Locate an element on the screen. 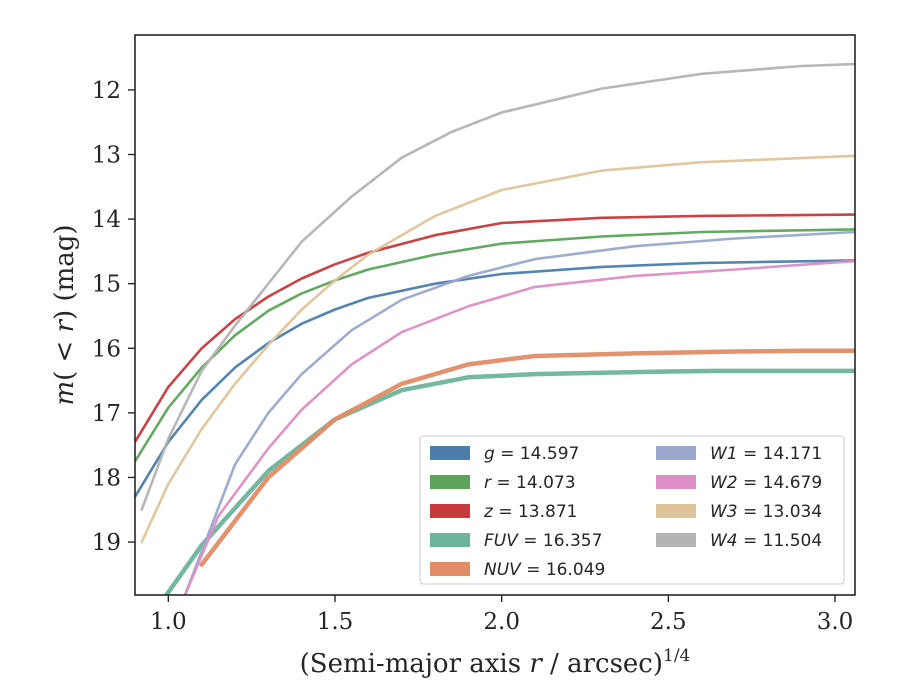  legend-label: g = 14.597 is located at coordinates (531, 454).